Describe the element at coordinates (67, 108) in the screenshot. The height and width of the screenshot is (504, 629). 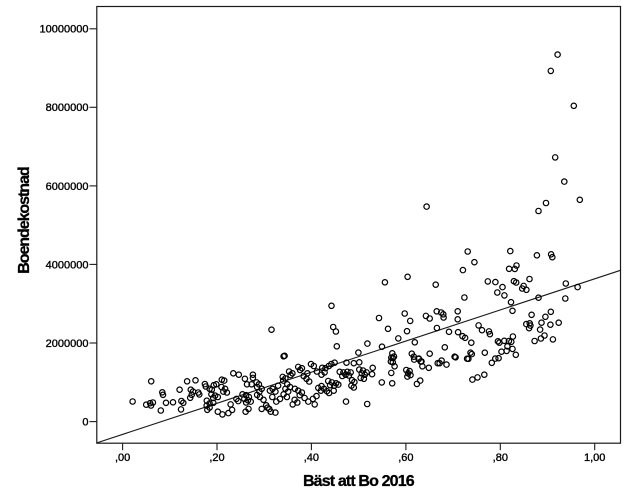
I see `svg-text: 8000000` at that location.